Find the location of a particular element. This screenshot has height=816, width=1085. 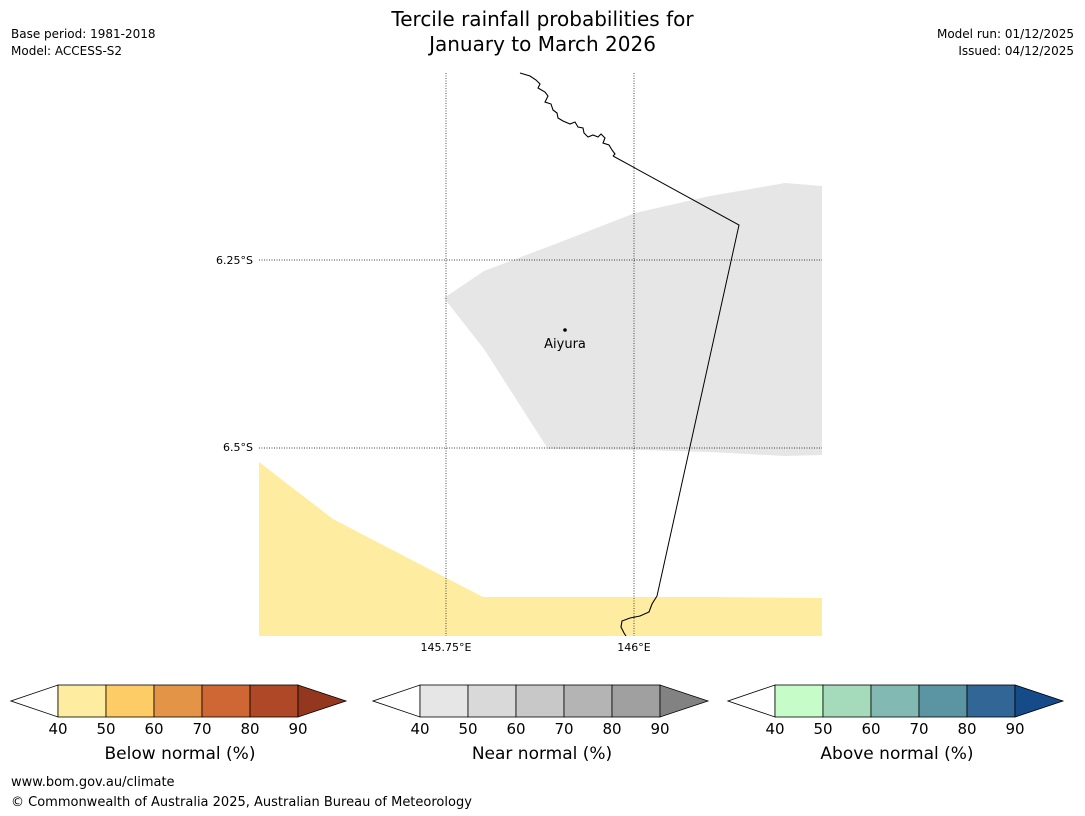

lon-label-145-75: 145.75°E is located at coordinates (446, 647).